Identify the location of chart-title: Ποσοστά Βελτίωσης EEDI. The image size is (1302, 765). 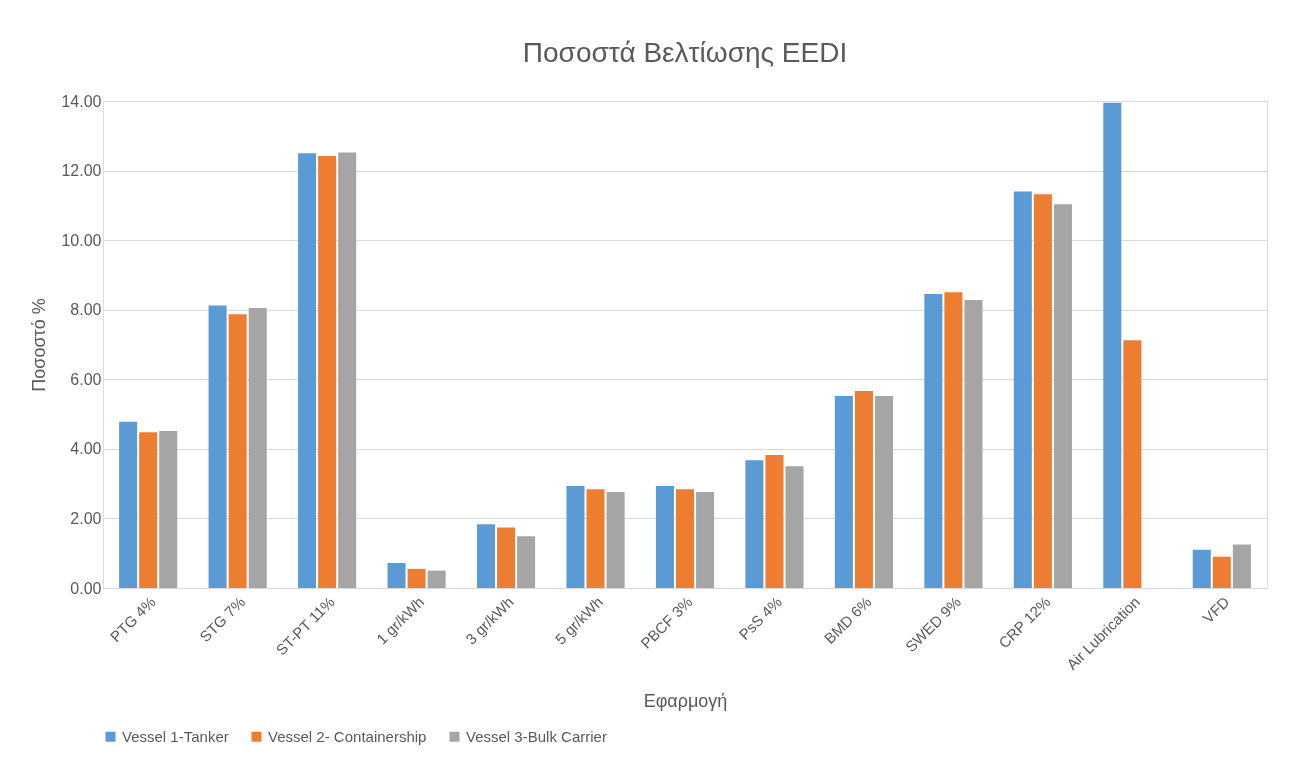
(685, 52).